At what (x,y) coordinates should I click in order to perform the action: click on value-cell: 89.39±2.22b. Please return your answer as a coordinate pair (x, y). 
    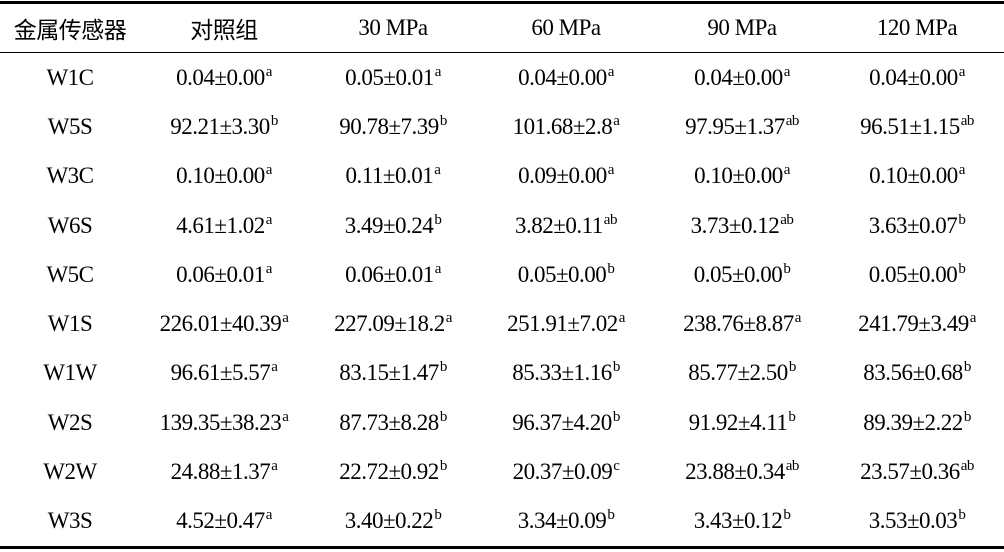
    Looking at the image, I should click on (917, 422).